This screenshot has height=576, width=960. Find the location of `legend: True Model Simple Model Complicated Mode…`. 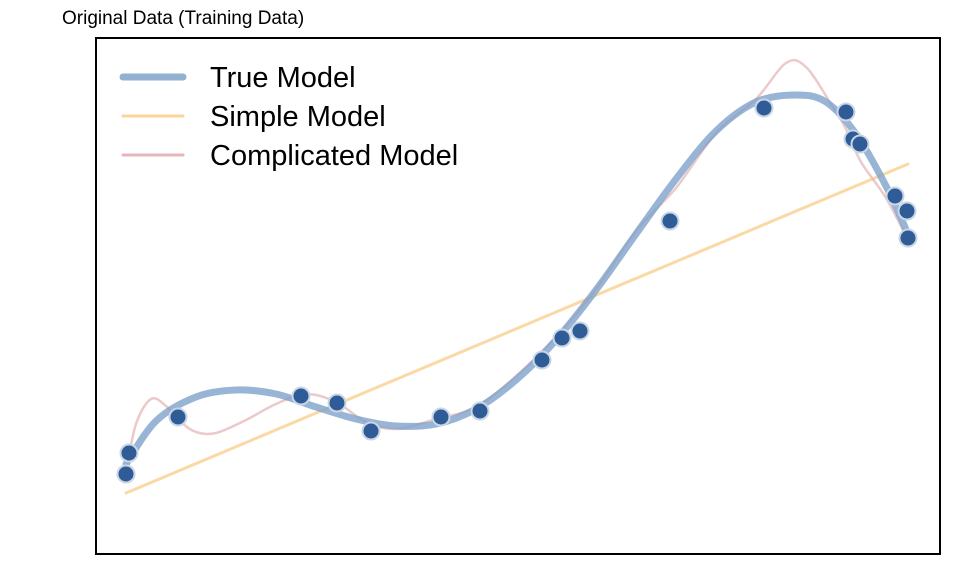

legend: True Model Simple Model Complicated Mode… is located at coordinates (288, 117).